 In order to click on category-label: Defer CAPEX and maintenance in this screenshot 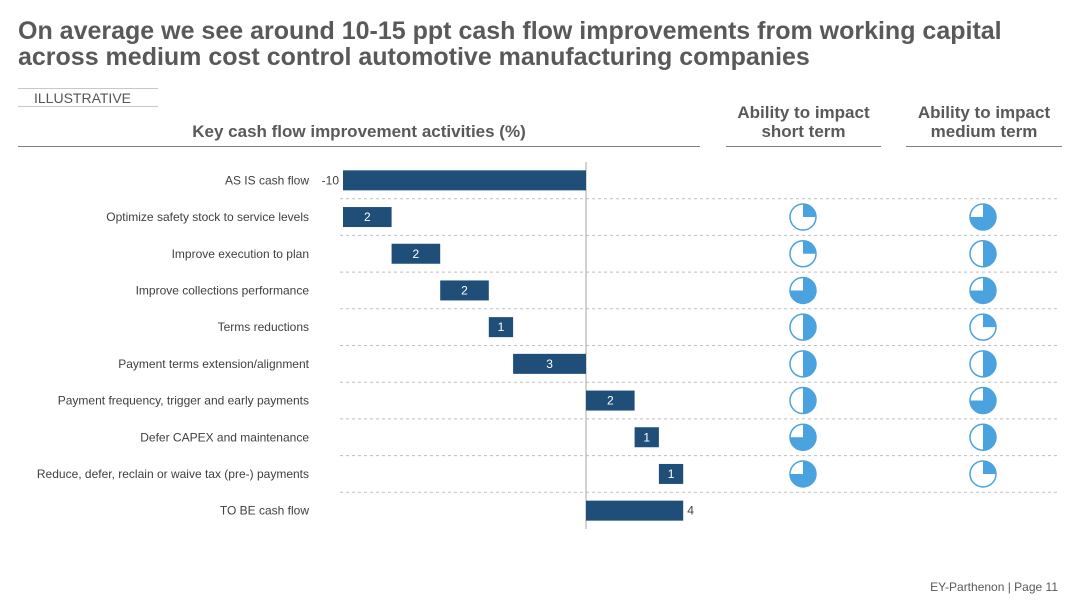, I will do `click(224, 437)`.